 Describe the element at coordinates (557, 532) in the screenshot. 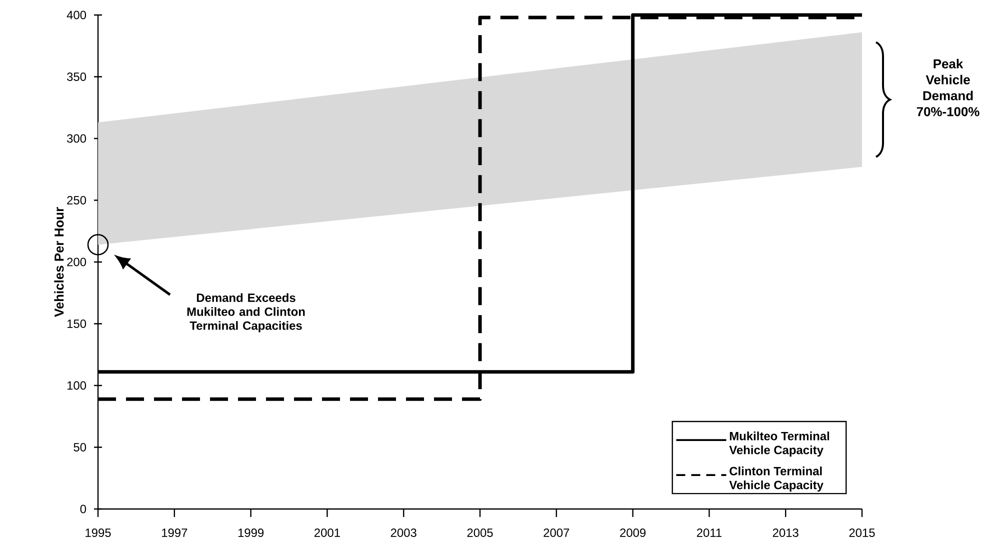

I see `x-tick-label: 2007` at that location.